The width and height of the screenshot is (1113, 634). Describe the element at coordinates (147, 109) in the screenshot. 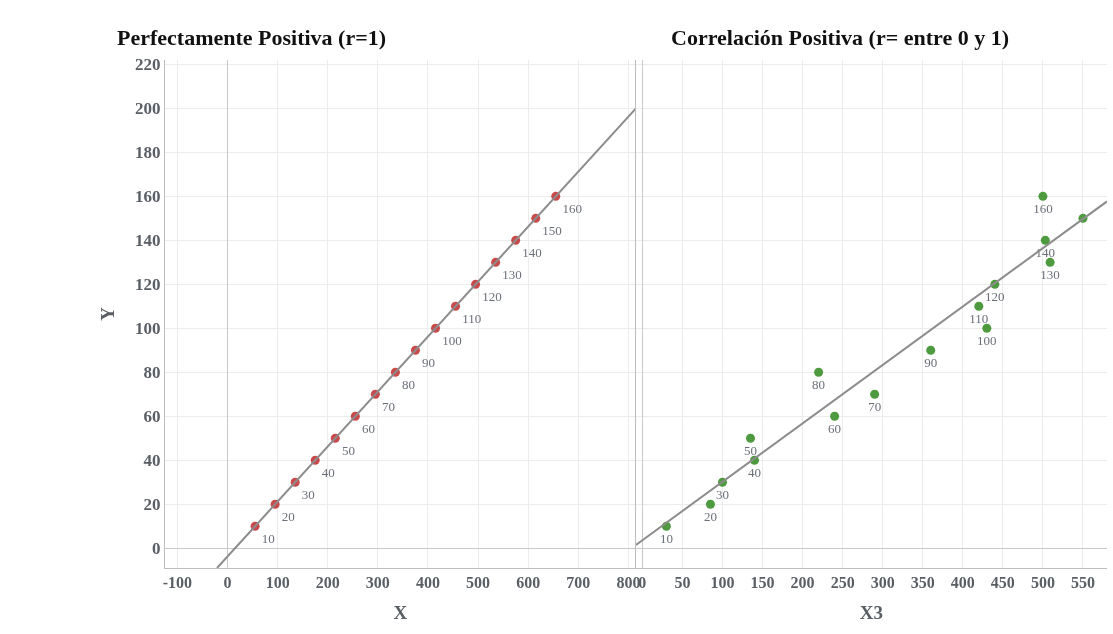

I see `y-tick-label: 200` at that location.